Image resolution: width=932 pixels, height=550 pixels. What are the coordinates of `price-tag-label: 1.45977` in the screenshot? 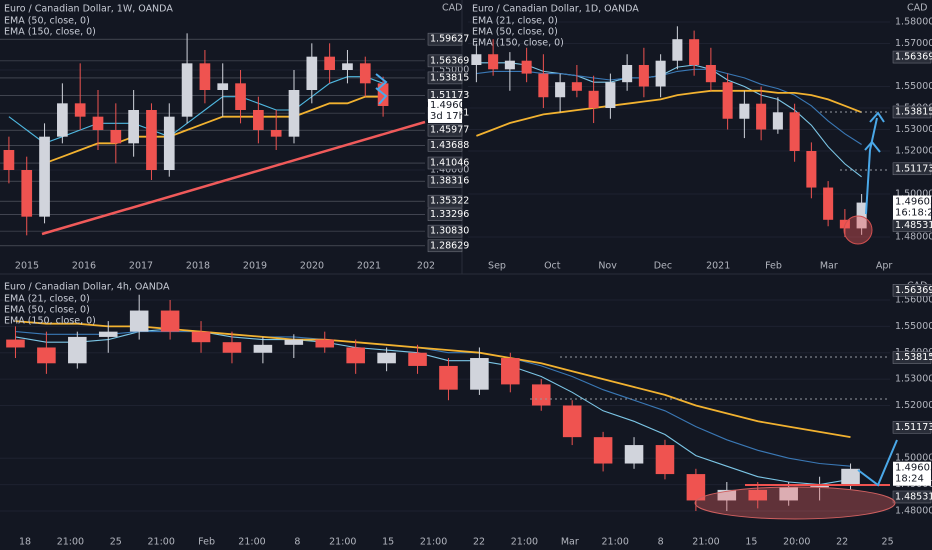 It's located at (449, 130).